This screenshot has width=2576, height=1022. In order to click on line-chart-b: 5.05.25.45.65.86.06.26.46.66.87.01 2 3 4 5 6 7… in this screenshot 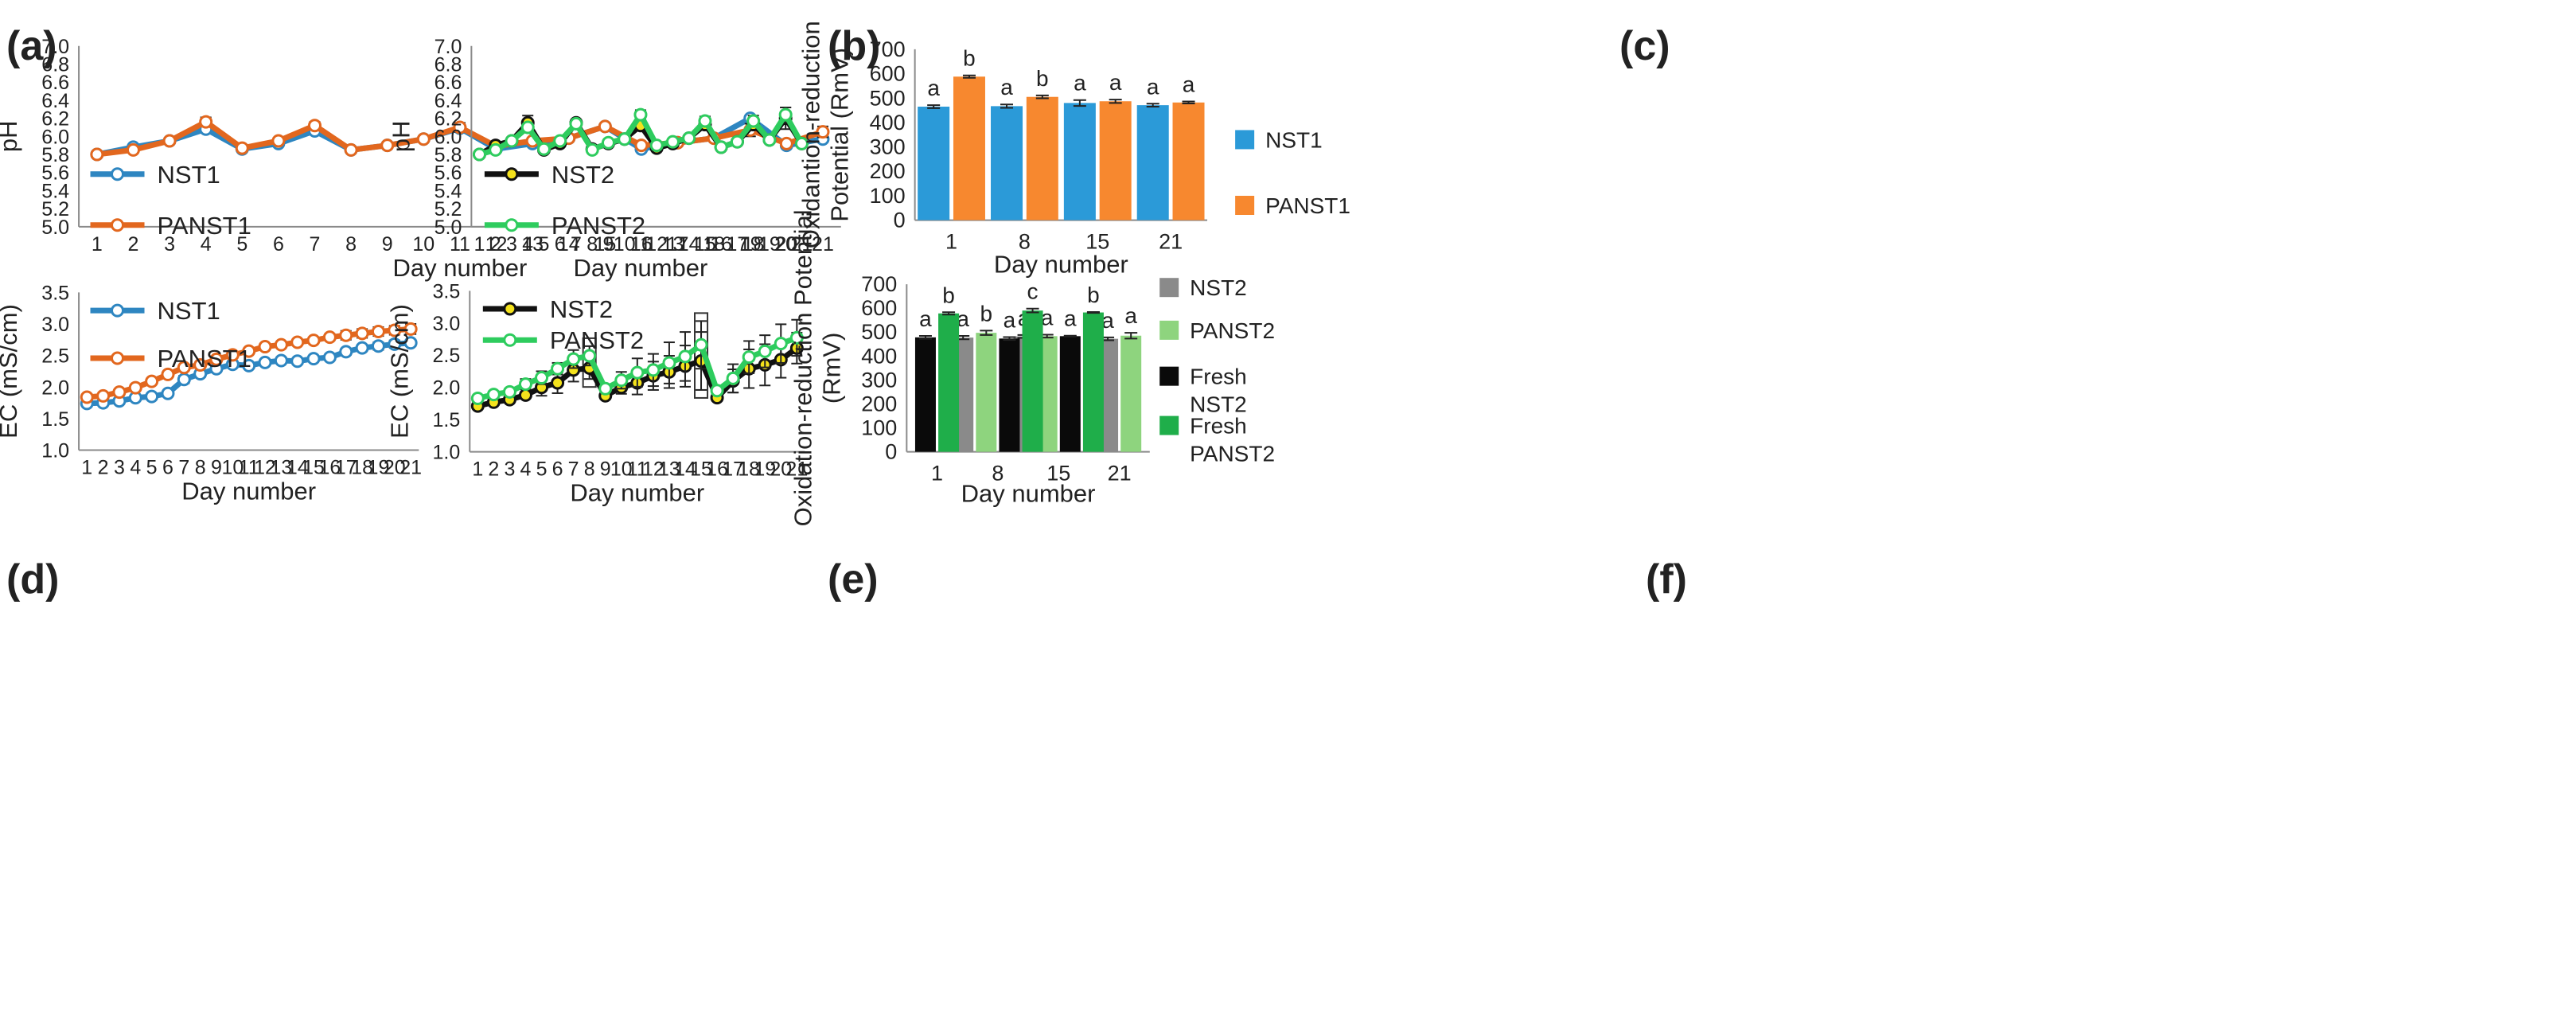, I will do `click(600, 159)`.